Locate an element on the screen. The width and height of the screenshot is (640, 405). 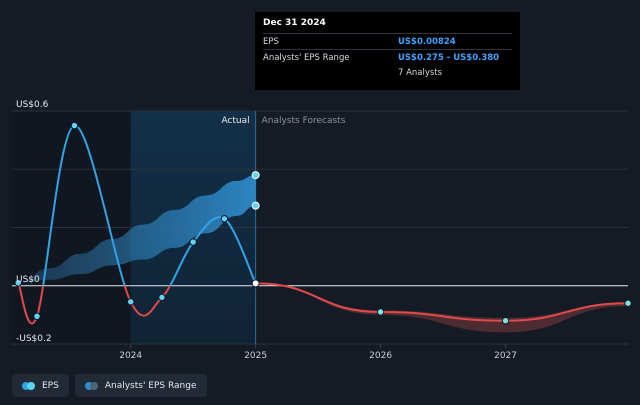
eps-range-band is located at coordinates (137, 229).